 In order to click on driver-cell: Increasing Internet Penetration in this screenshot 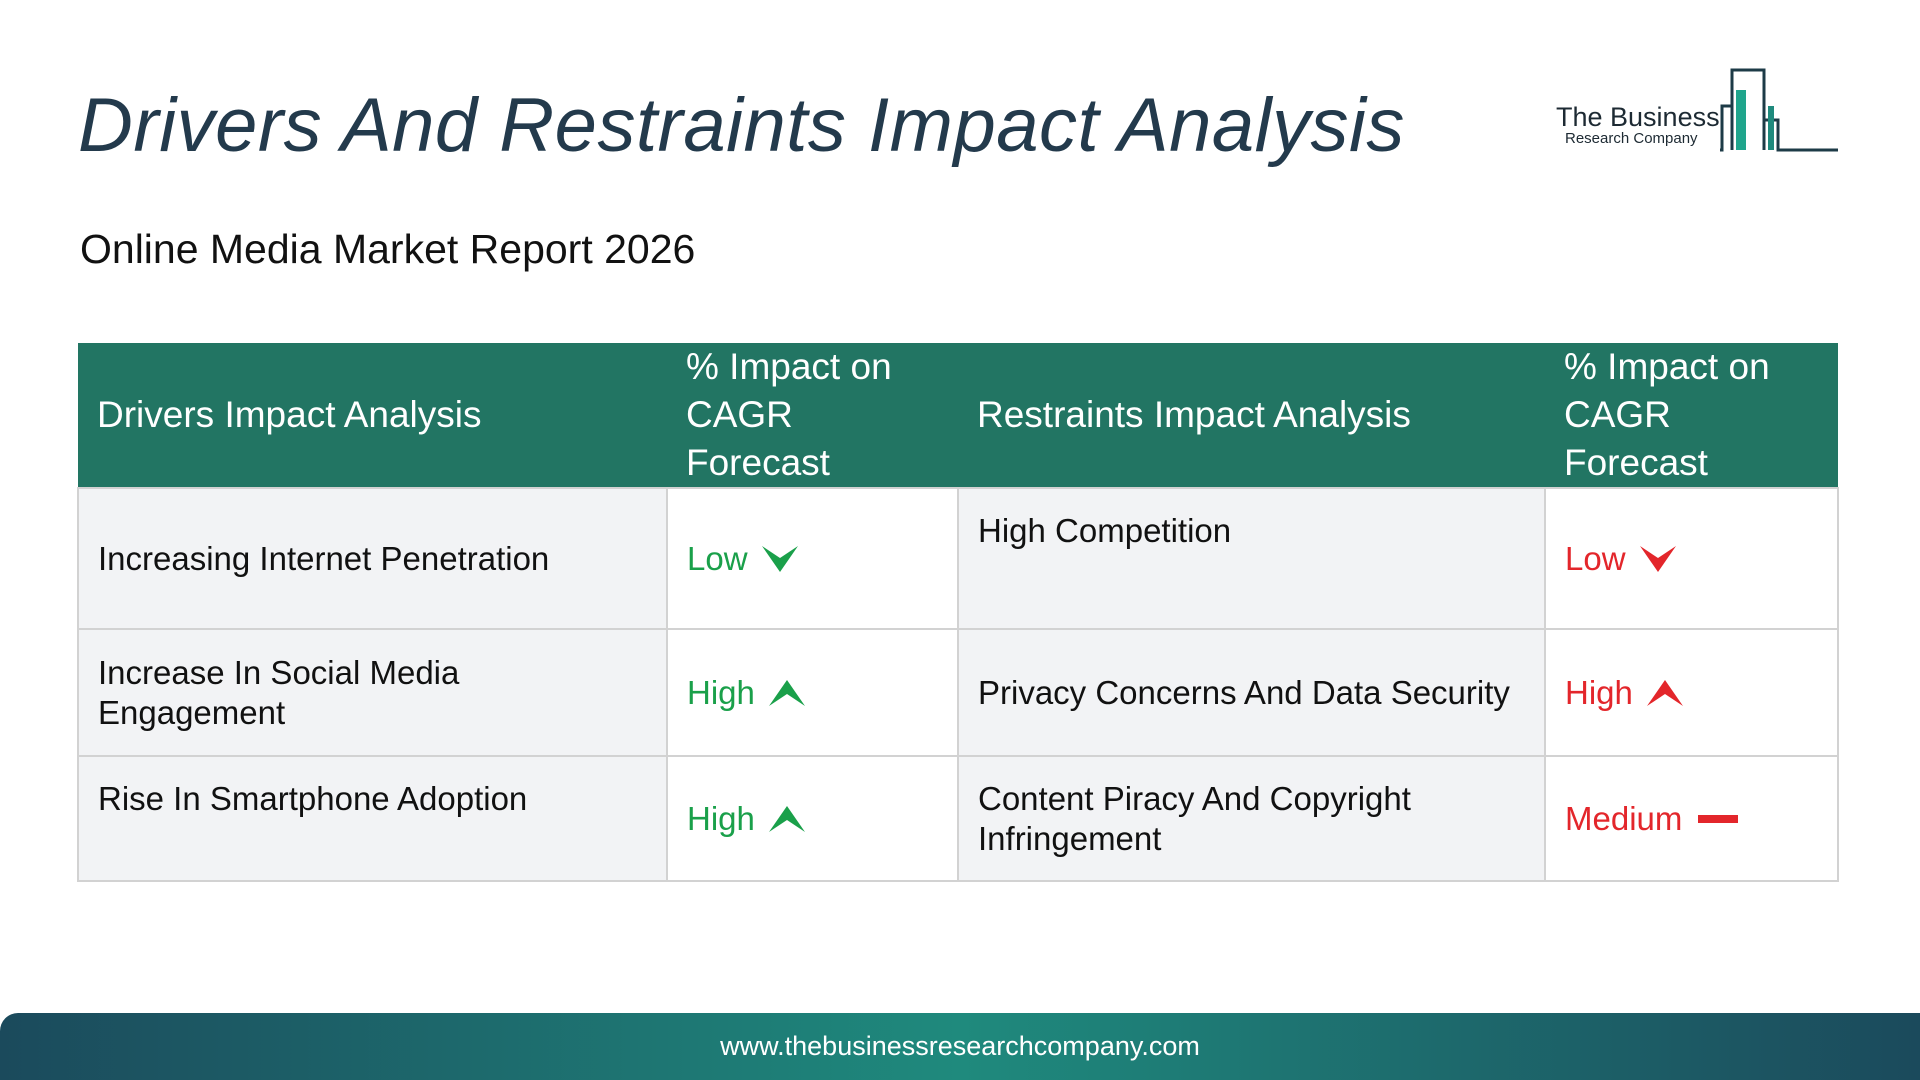, I will do `click(372, 559)`.